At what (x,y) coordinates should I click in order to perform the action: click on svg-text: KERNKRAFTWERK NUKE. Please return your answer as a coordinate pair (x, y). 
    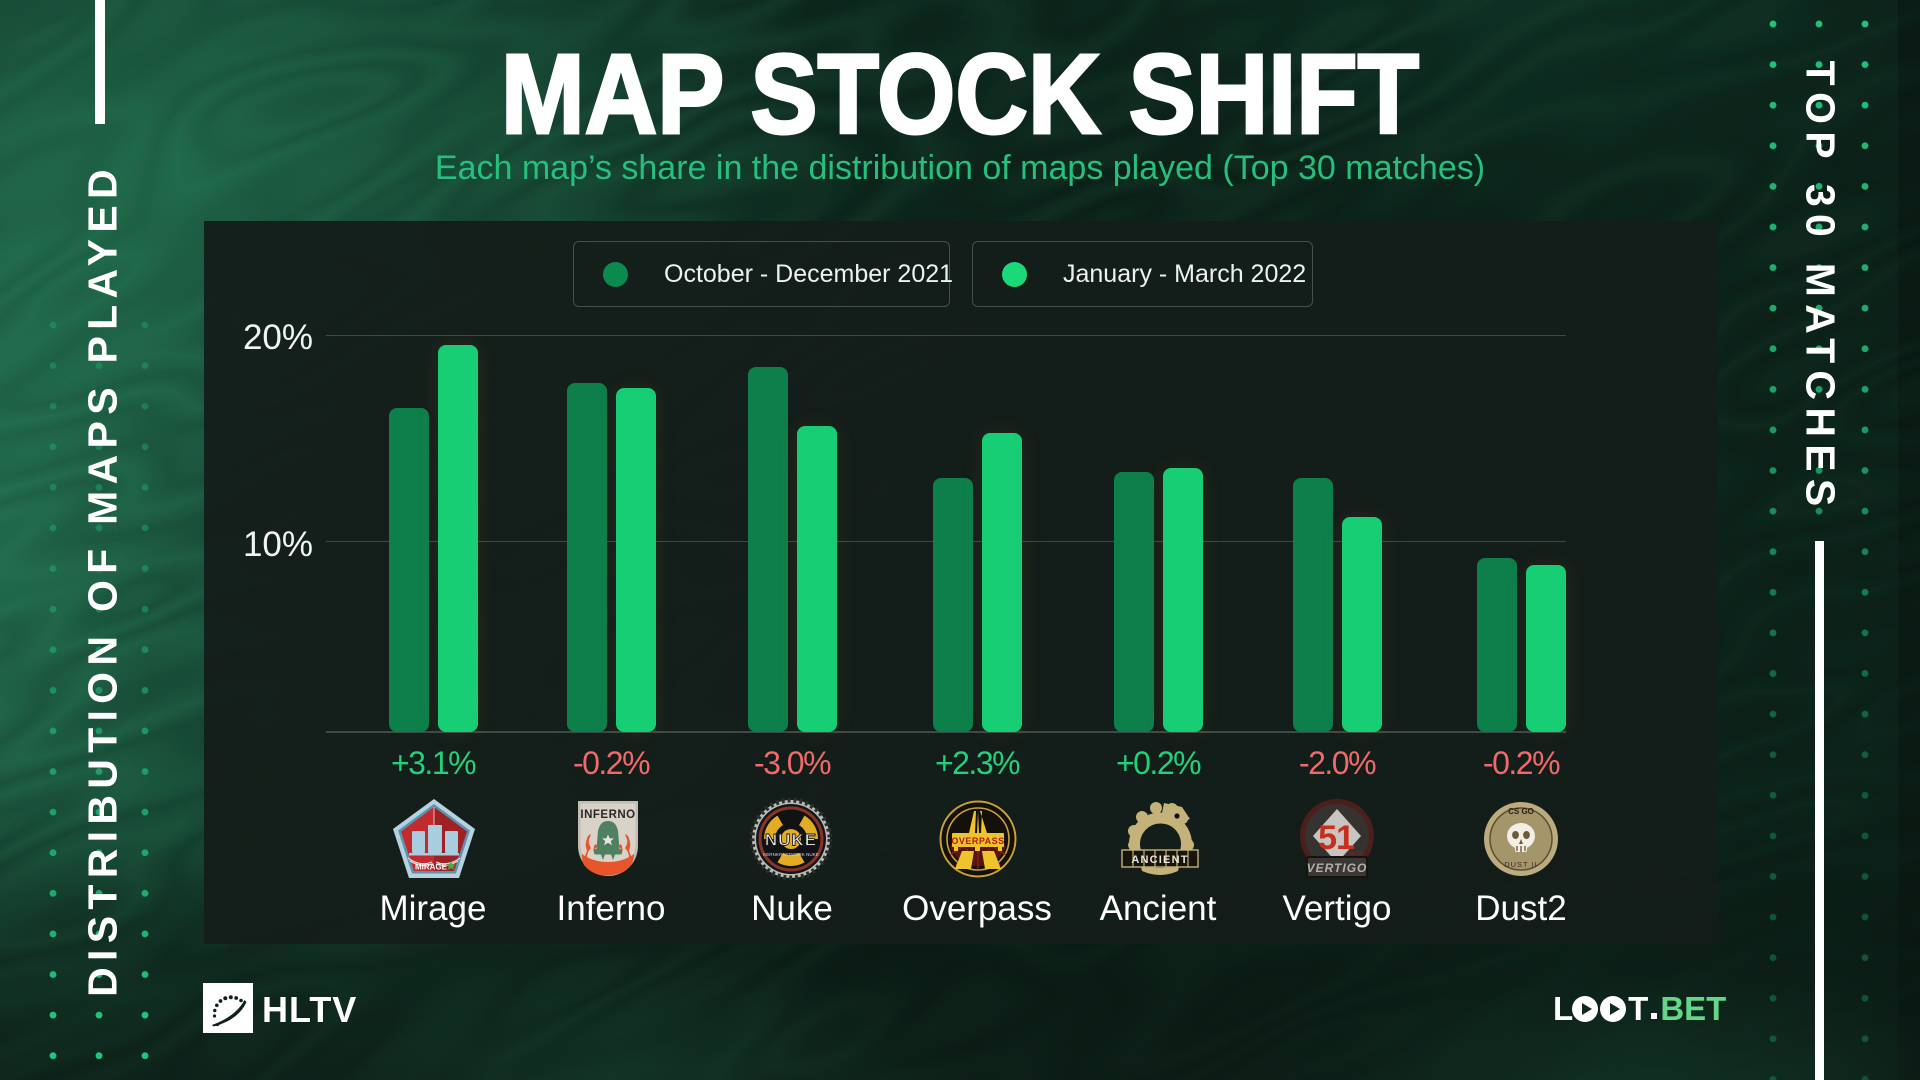
    Looking at the image, I should click on (791, 854).